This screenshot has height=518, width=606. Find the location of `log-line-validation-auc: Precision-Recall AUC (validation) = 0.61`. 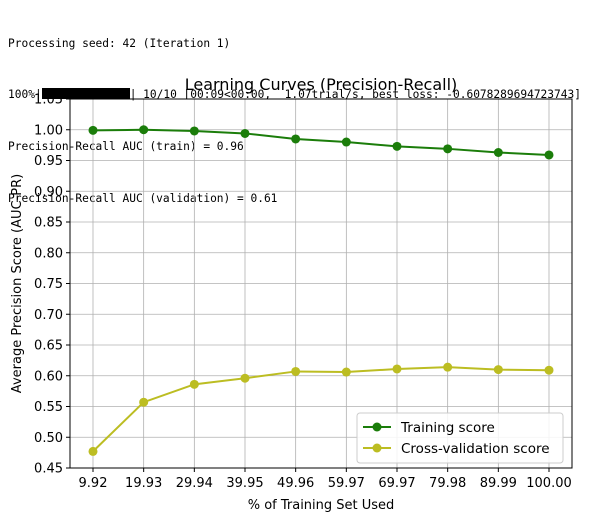

log-line-validation-auc: Precision-Recall AUC (validation) = 0.61 is located at coordinates (143, 199).